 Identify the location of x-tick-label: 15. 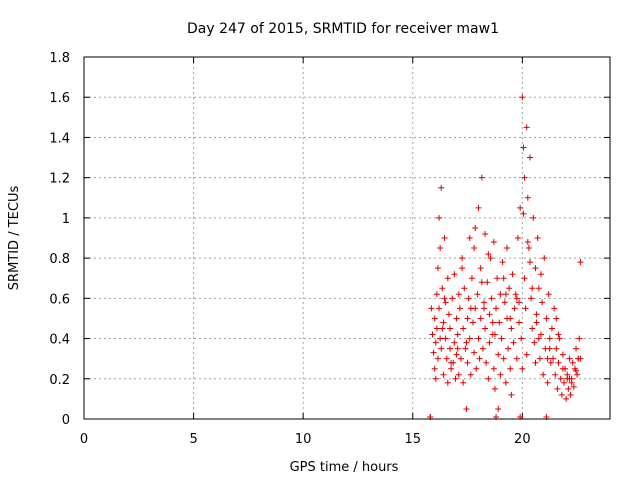
(412, 439).